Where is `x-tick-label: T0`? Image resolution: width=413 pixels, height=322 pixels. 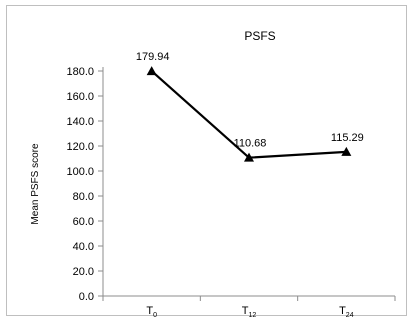 x-tick-label: T0 is located at coordinates (151, 312).